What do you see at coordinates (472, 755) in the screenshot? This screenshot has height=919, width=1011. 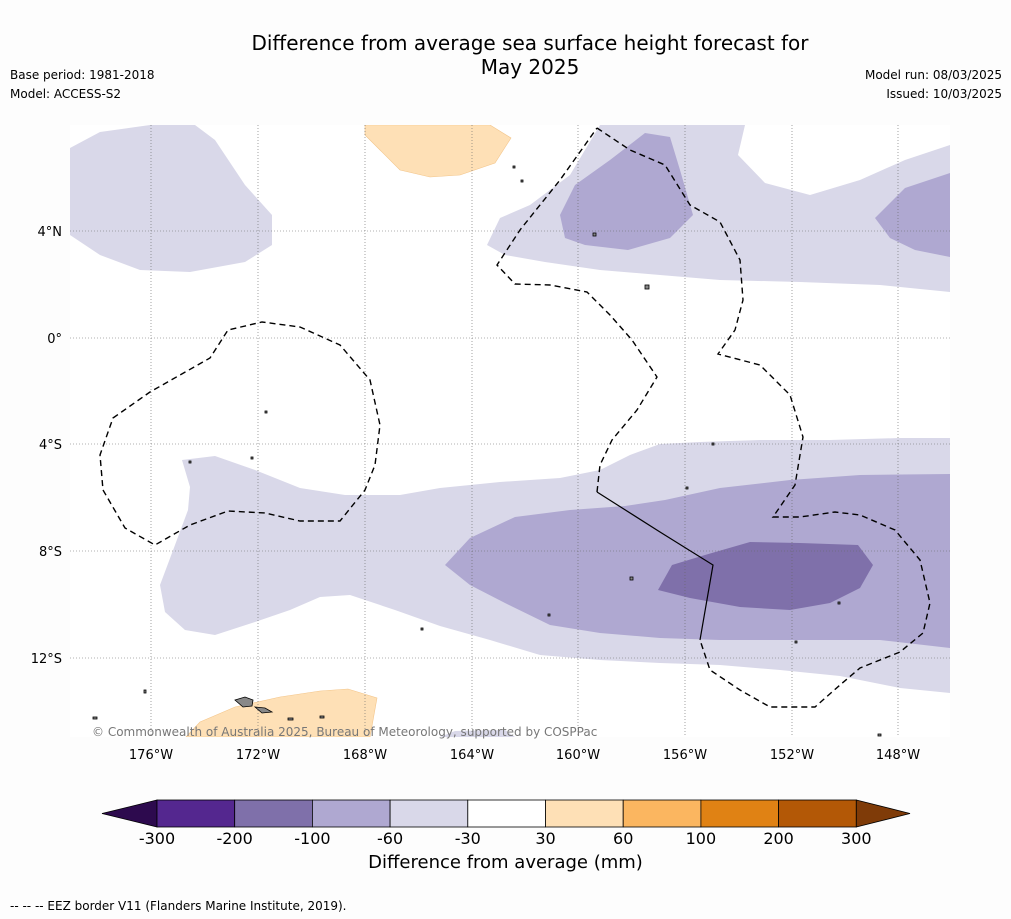 I see `lon-label-164w: 164°W` at bounding box center [472, 755].